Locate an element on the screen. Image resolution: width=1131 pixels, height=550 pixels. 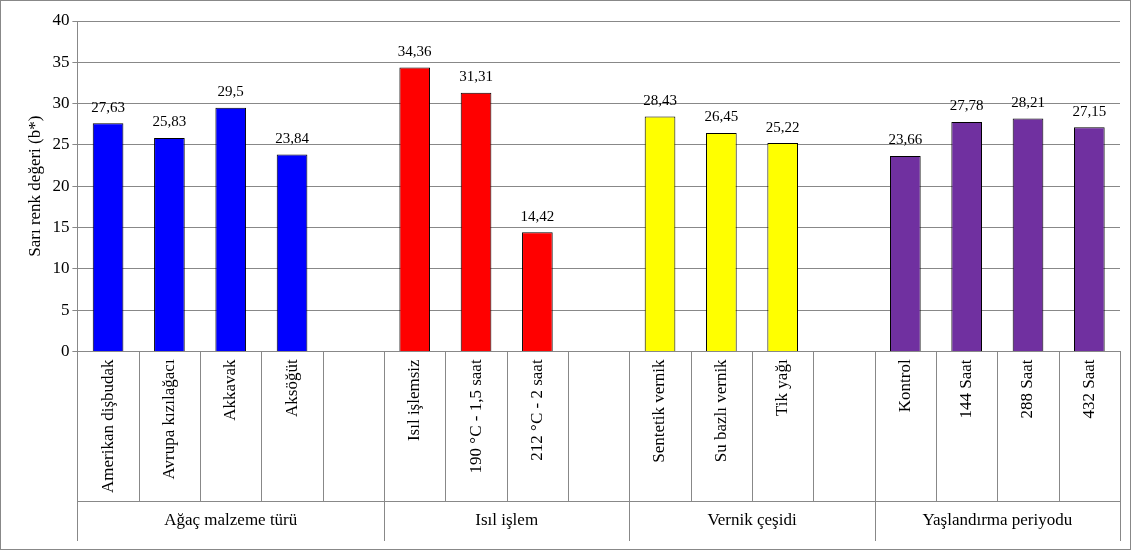
x-tick-label: Akkavak is located at coordinates (230, 389).